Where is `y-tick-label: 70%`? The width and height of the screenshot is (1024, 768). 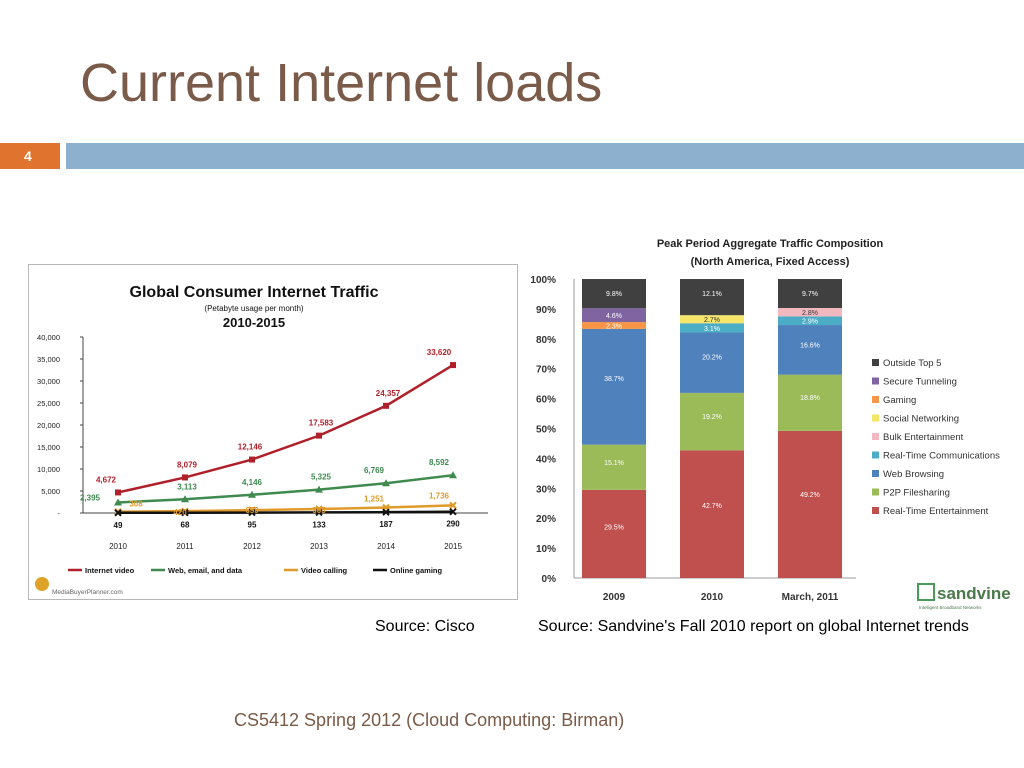 y-tick-label: 70% is located at coordinates (546, 370).